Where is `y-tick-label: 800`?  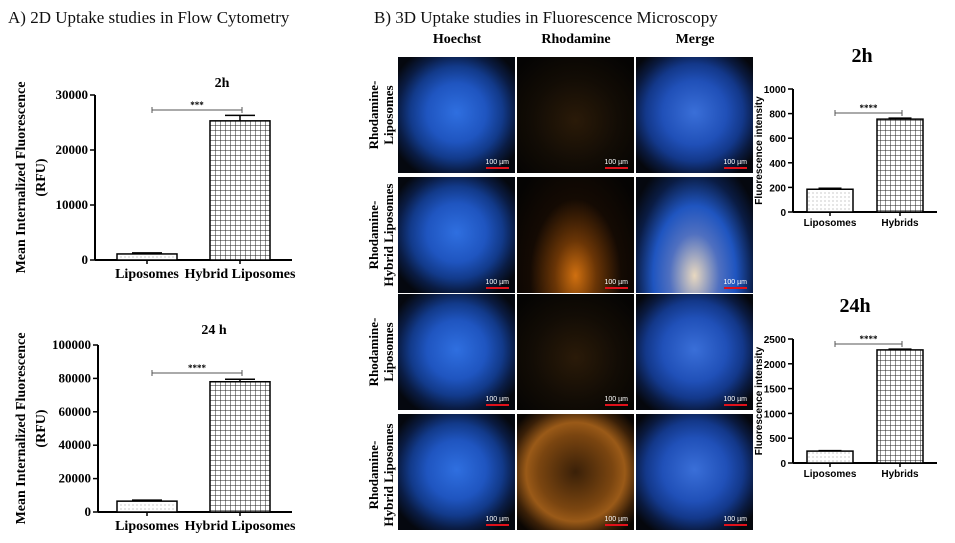 y-tick-label: 800 is located at coordinates (777, 115).